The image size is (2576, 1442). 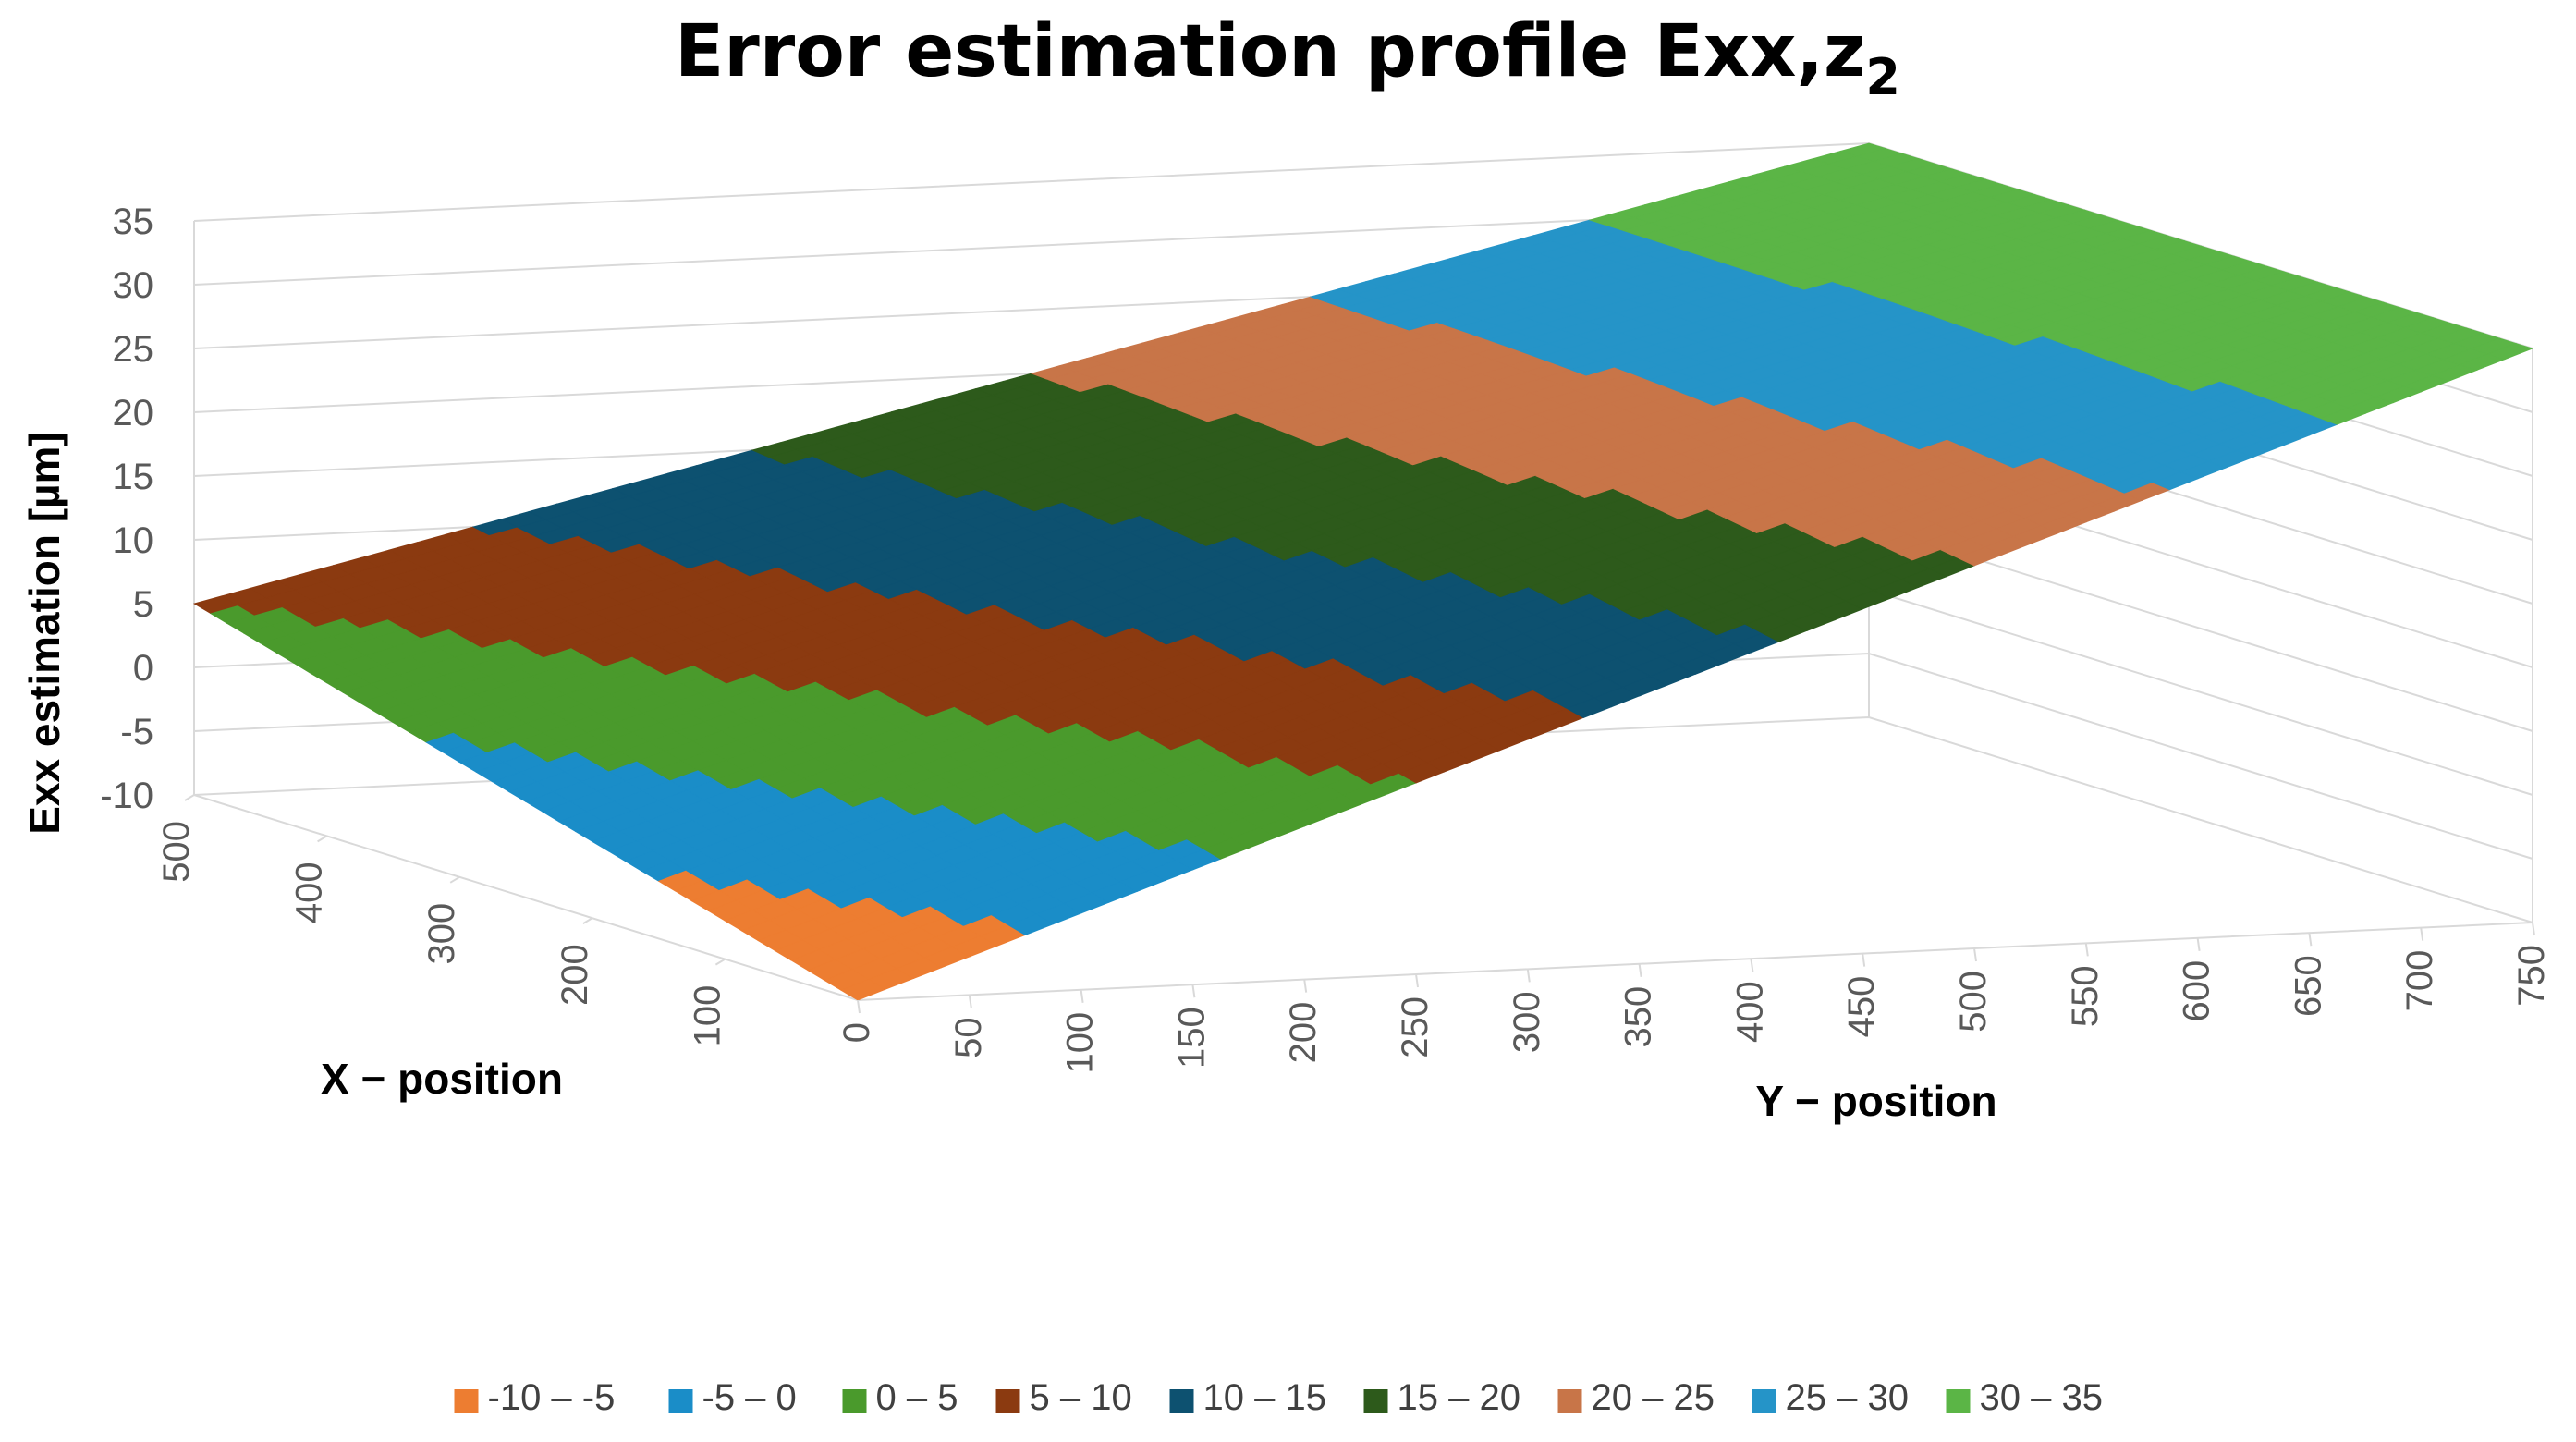 What do you see at coordinates (176, 852) in the screenshot?
I see `x-tick-label: 500` at bounding box center [176, 852].